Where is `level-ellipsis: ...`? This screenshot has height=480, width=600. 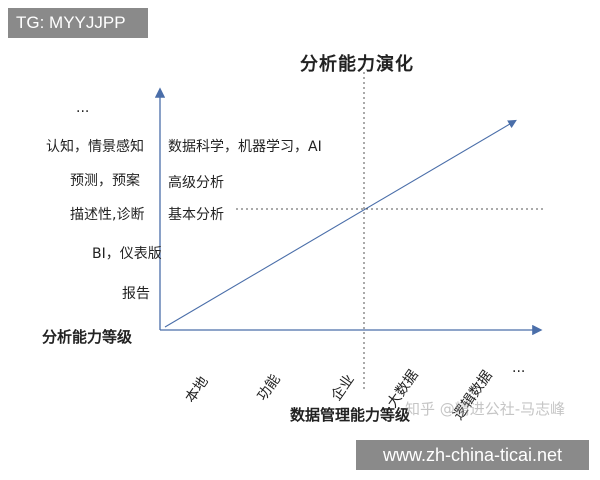
level-ellipsis: ... is located at coordinates (83, 108).